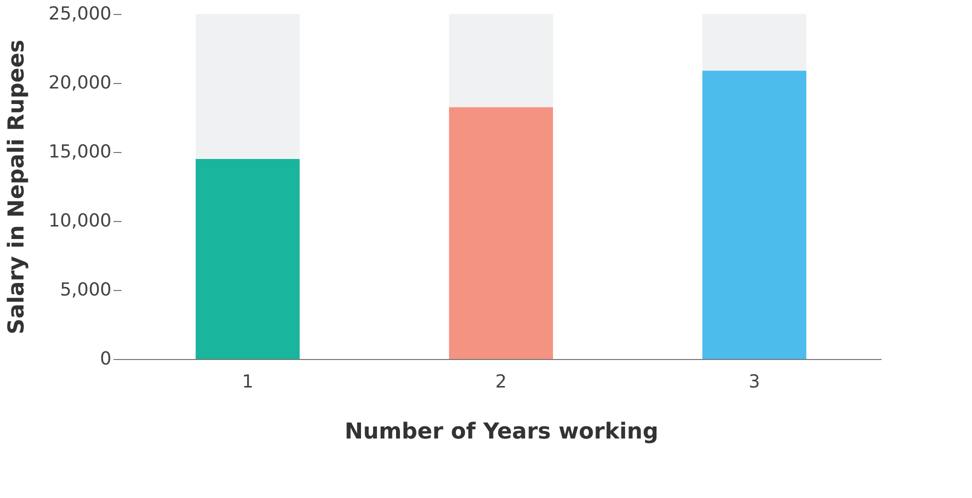 The image size is (972, 498). I want to click on x-tick-label: 3, so click(754, 382).